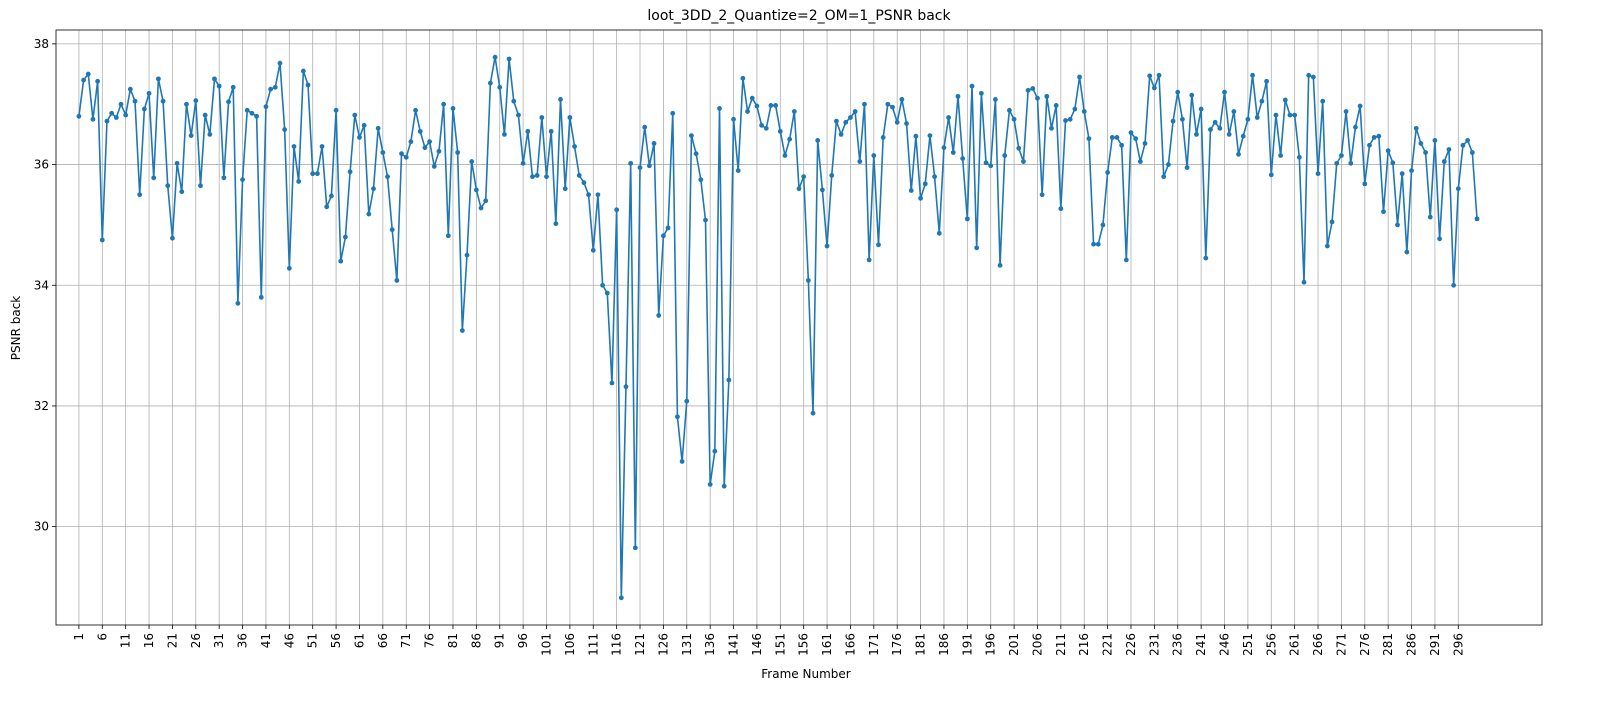 Image resolution: width=1617 pixels, height=712 pixels. Describe the element at coordinates (1201, 644) in the screenshot. I see `x-tick-label: 241` at that location.